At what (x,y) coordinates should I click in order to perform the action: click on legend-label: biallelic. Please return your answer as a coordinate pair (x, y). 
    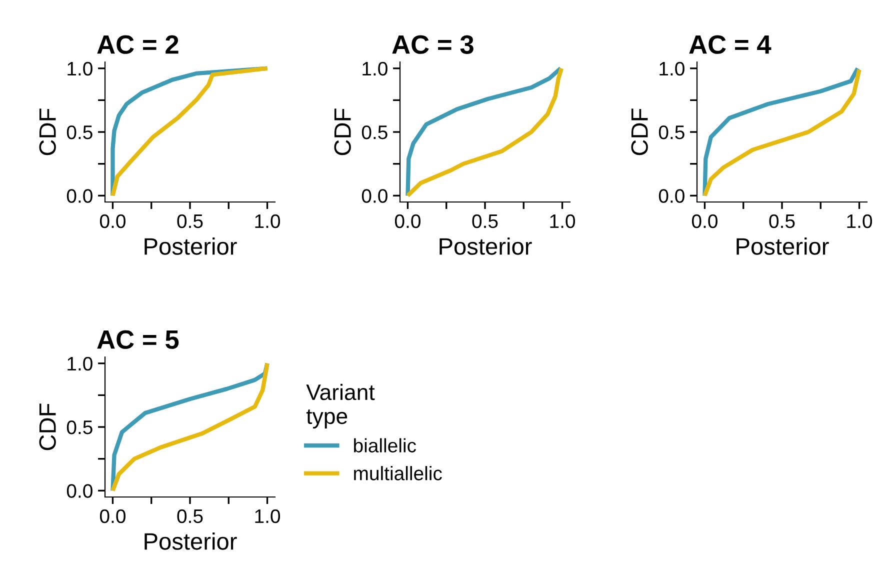
    Looking at the image, I should click on (385, 445).